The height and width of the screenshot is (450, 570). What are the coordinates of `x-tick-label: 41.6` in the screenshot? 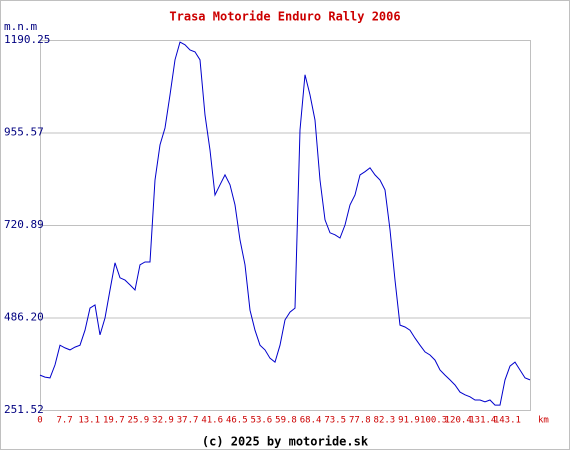 It's located at (212, 421).